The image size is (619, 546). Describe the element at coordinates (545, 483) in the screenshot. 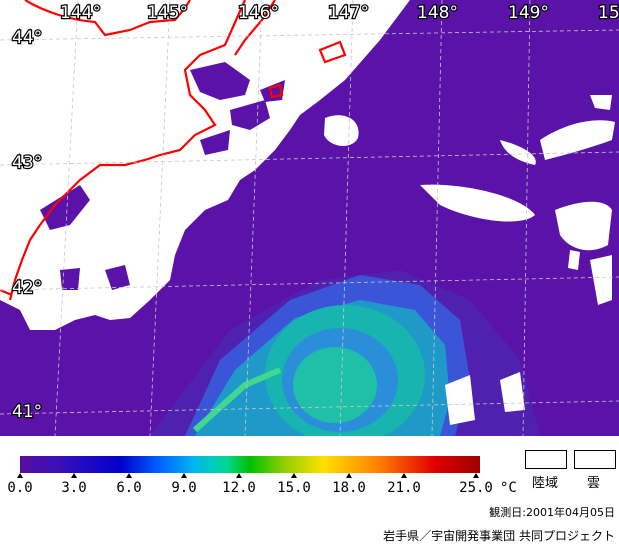

I see `land-key-label: 陸域` at that location.